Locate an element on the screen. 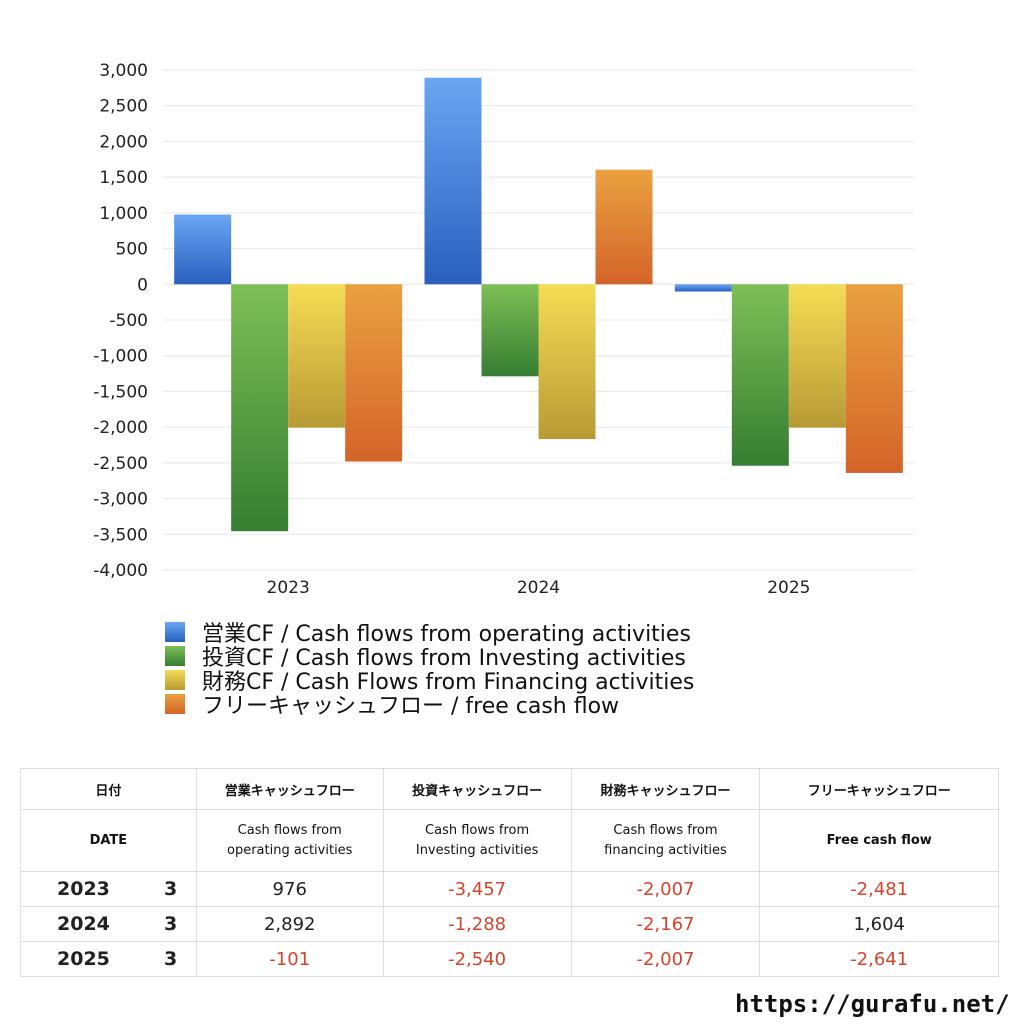 This screenshot has height=1024, width=1024. row-investing-value: -2,540 is located at coordinates (477, 959).